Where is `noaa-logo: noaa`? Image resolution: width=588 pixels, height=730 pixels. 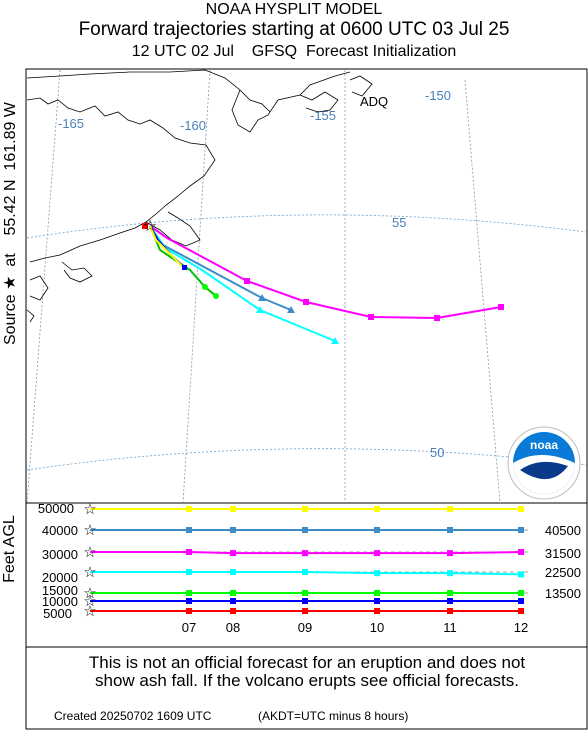 noaa-logo: noaa is located at coordinates (544, 463).